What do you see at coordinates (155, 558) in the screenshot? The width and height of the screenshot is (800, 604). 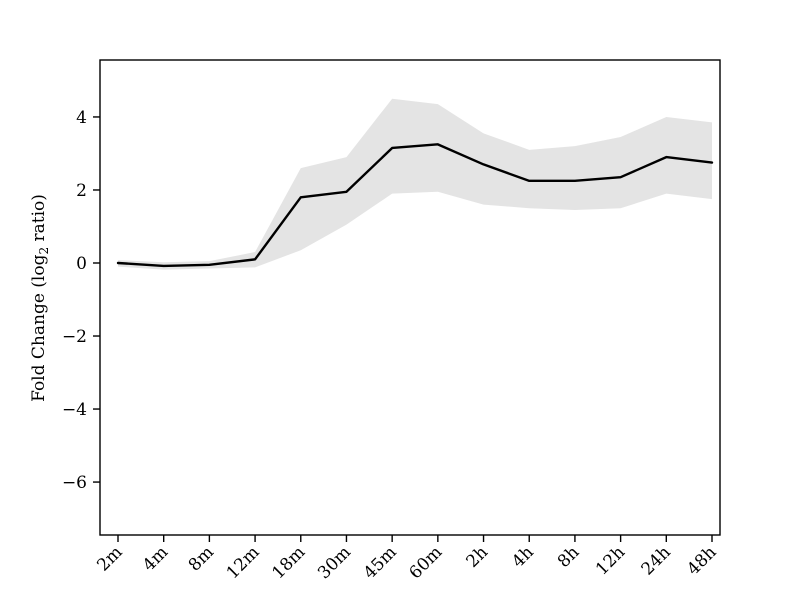 I see `x-tick-label: 4m` at bounding box center [155, 558].